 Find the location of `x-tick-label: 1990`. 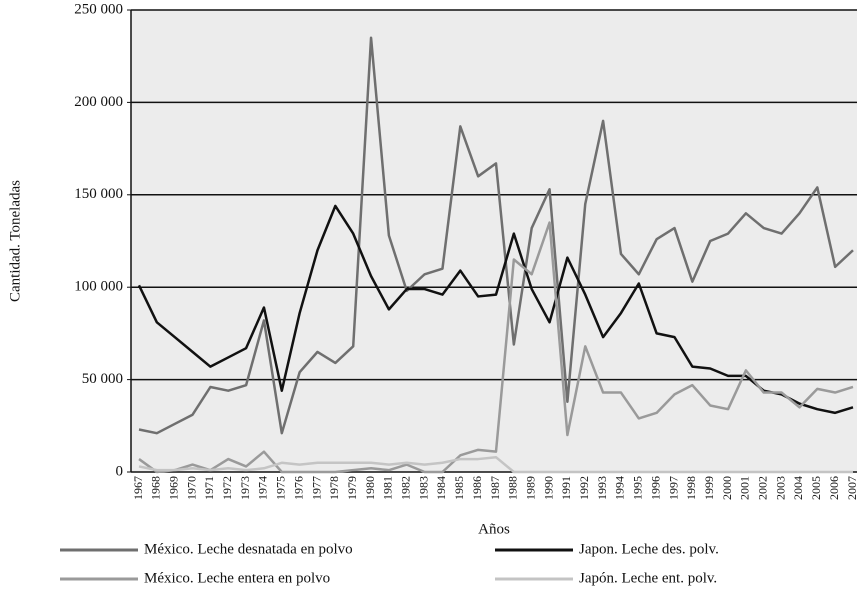

x-tick-label: 1990 is located at coordinates (548, 488).